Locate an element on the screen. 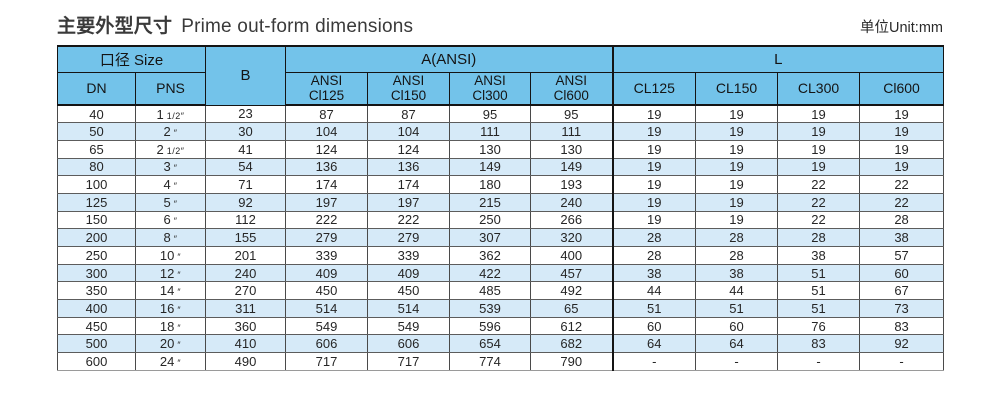 This screenshot has height=416, width=1000. table-cell: 1 1/2″ is located at coordinates (170, 114).